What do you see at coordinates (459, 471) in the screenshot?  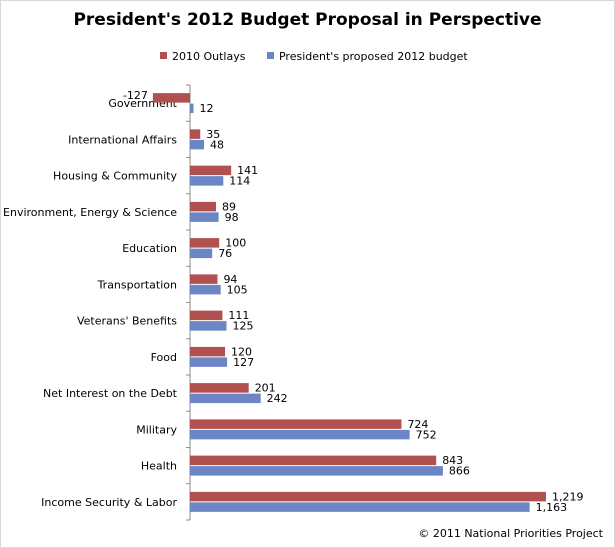 I see `data-label-health-series-2: 866` at bounding box center [459, 471].